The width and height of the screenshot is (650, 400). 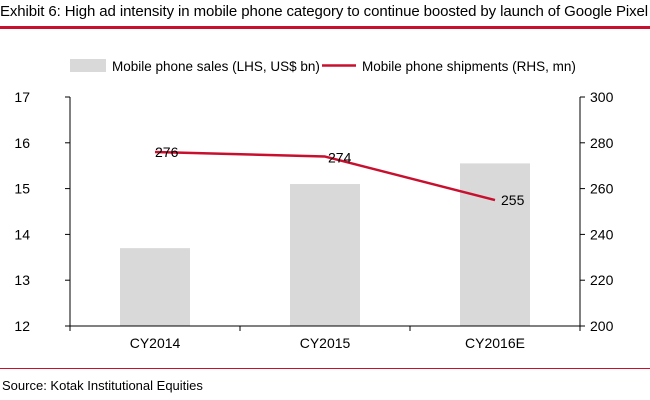 I want to click on x-tick-label: CY2015, so click(x=325, y=343).